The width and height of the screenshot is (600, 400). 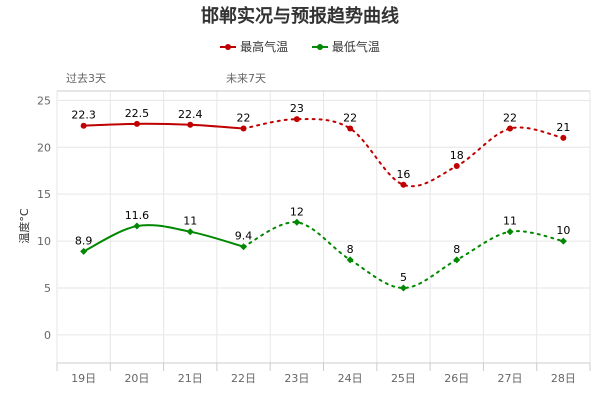 I want to click on data-label-high: 23, so click(x=297, y=108).